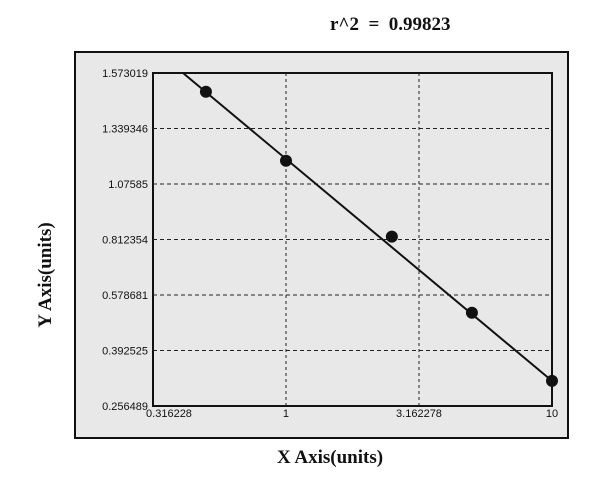 Image resolution: width=600 pixels, height=484 pixels. I want to click on y-tick-label: 0.578681, so click(125, 296).